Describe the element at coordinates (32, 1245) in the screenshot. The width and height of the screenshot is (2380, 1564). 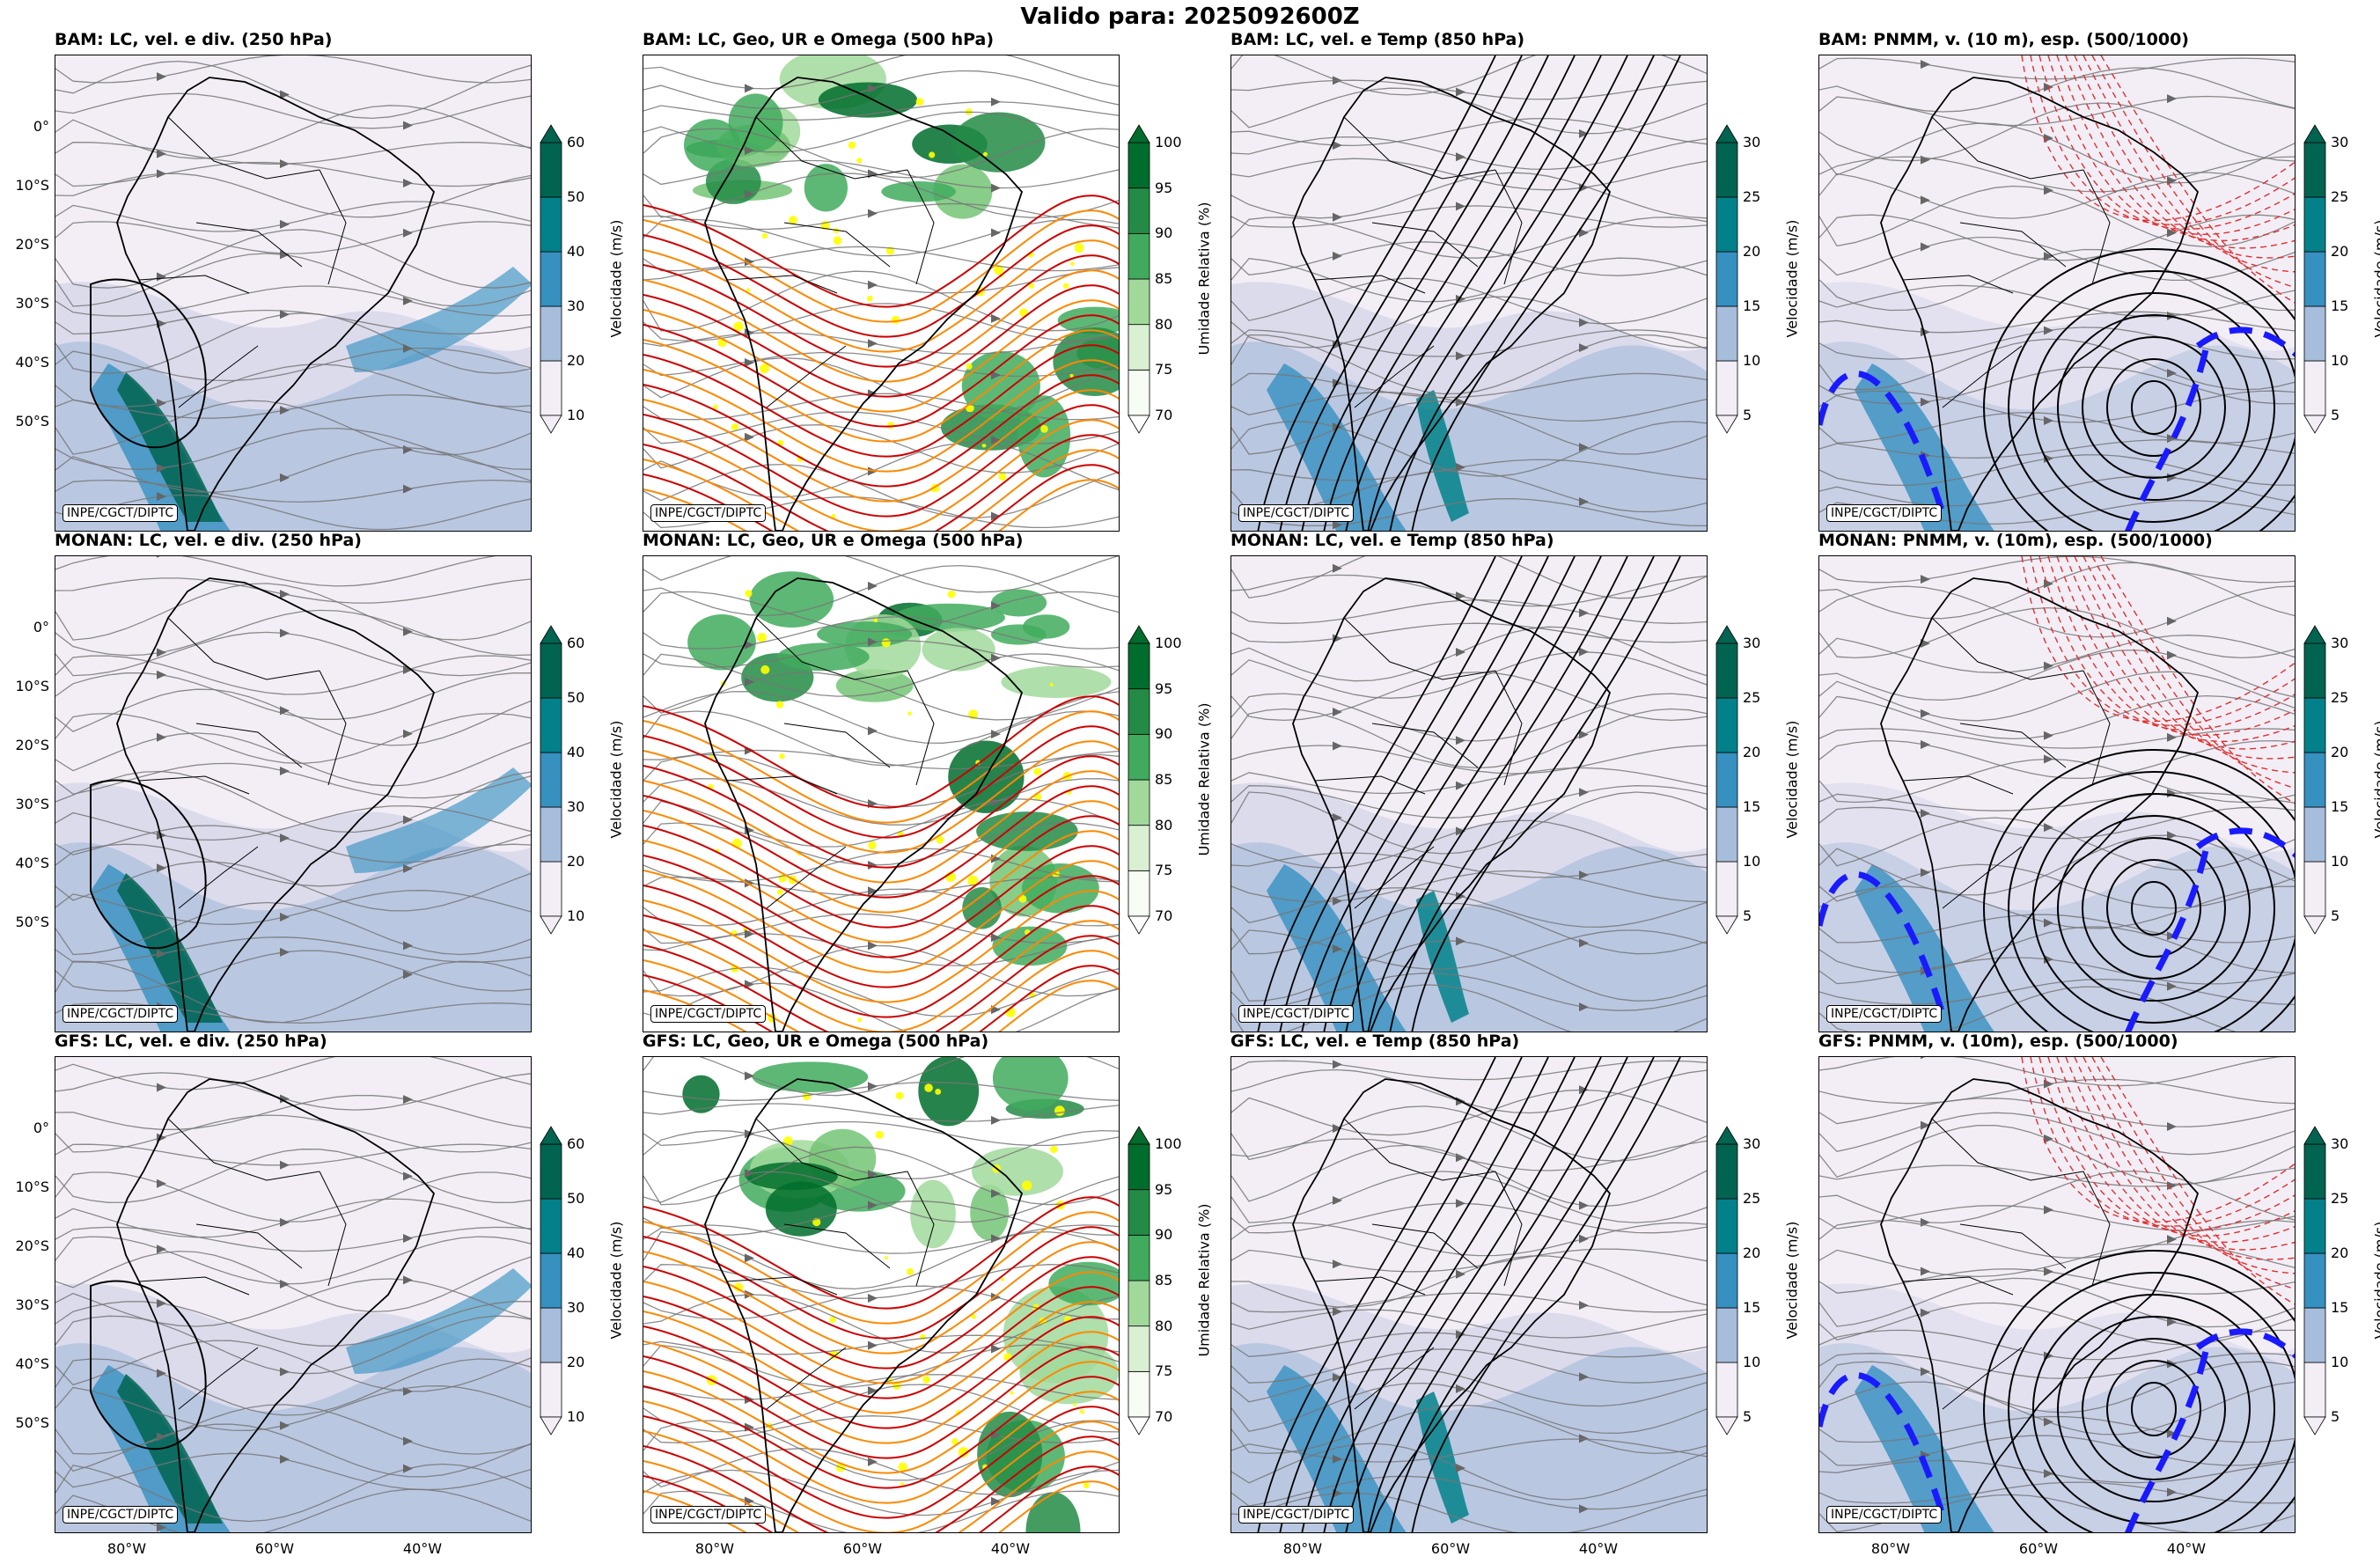
I see `latitude-tick-label: 20°S` at that location.